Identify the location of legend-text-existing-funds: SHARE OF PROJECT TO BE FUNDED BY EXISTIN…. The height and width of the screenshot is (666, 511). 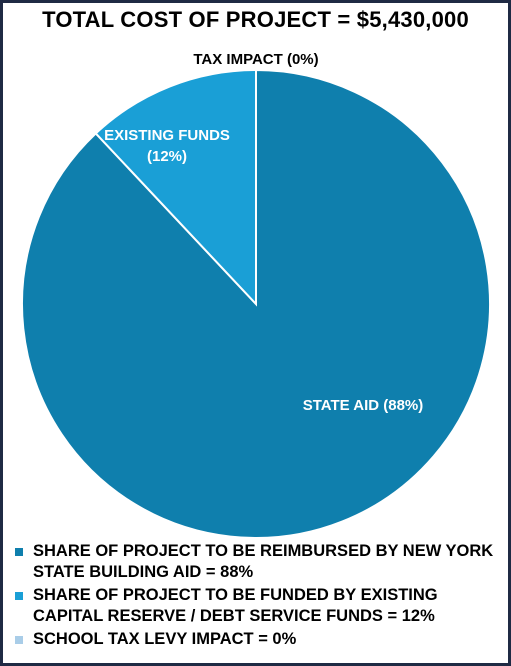
(235, 605).